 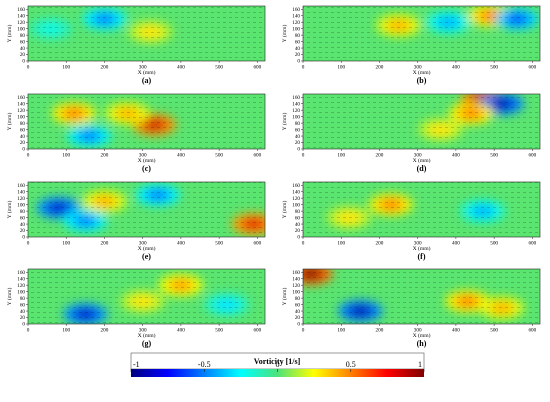 What do you see at coordinates (422, 343) in the screenshot?
I see `panel-label: (h)` at bounding box center [422, 343].